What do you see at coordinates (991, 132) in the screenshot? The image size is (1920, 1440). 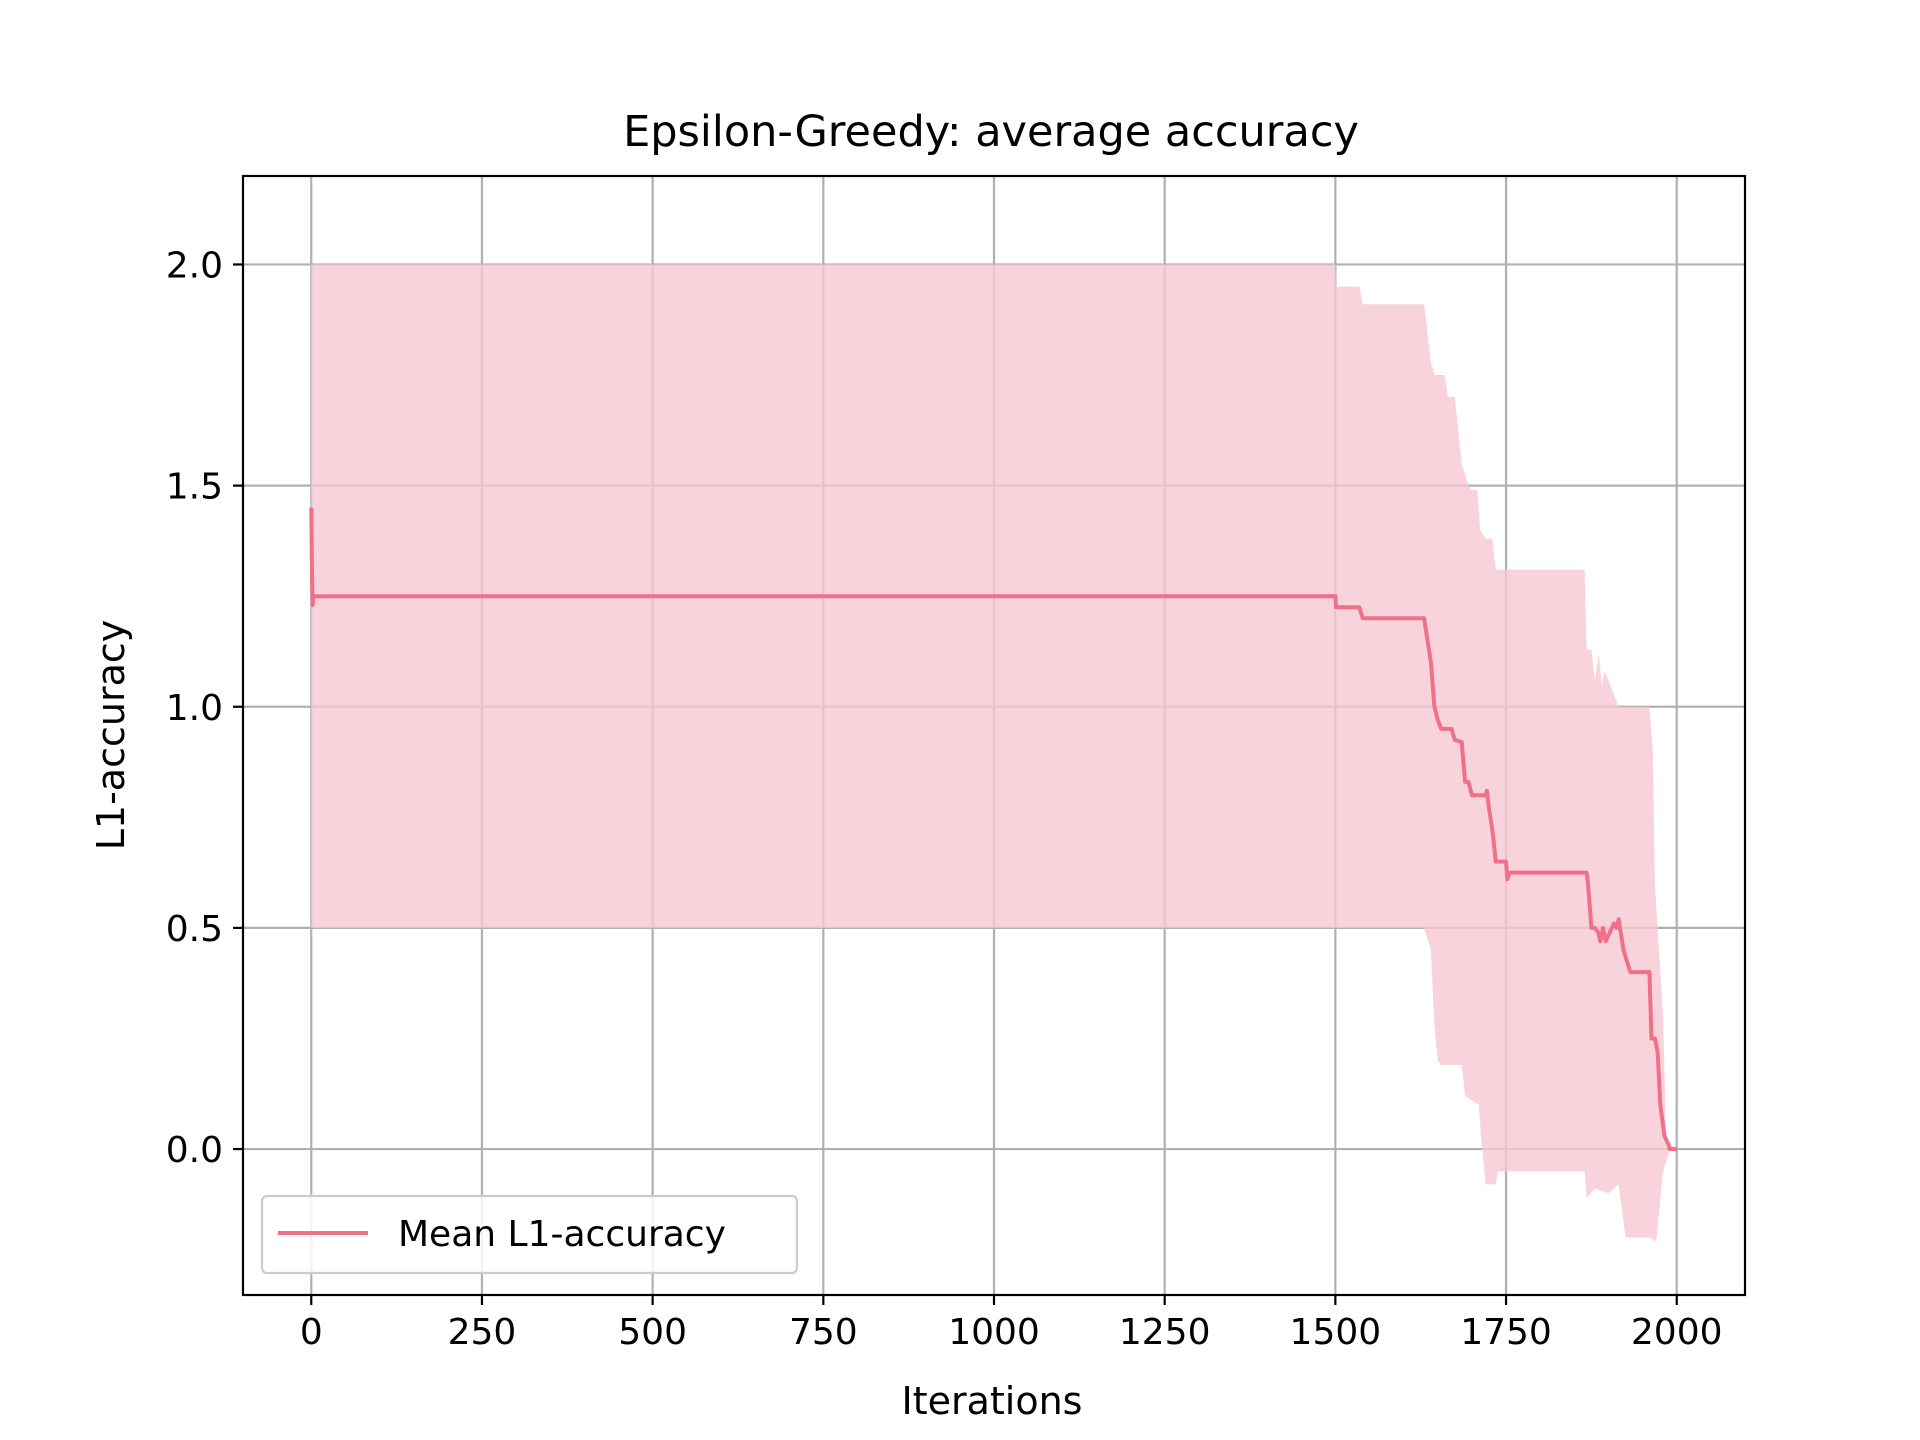 I see `chart-title: Epsilon-Greedy: average accuracy` at bounding box center [991, 132].